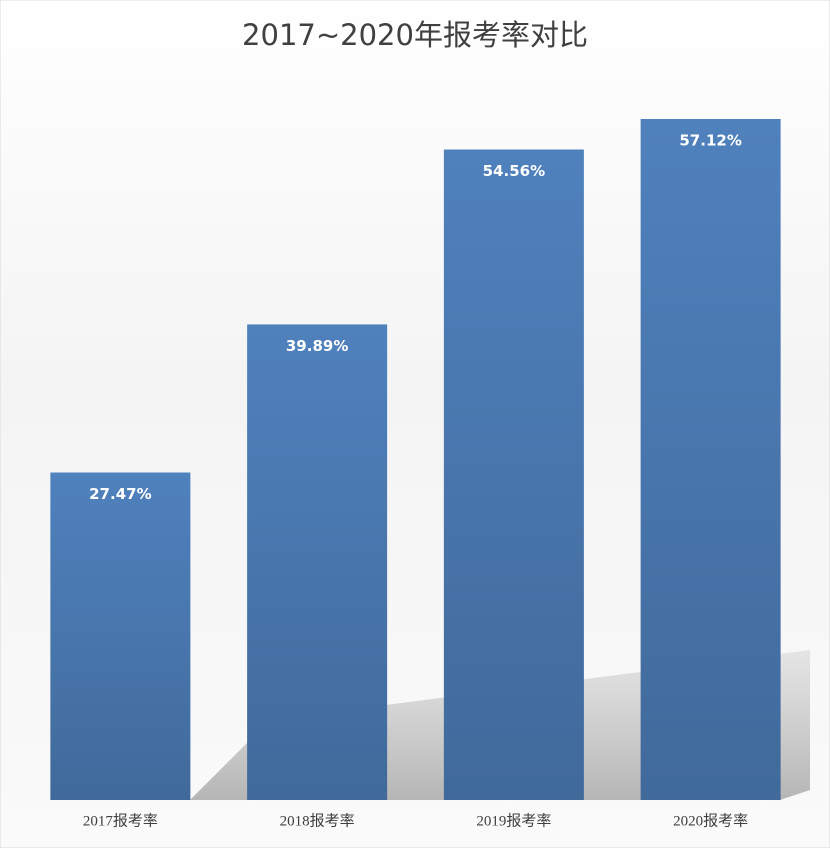 This screenshot has width=830, height=848. Describe the element at coordinates (514, 171) in the screenshot. I see `value-label: 54.56%` at that location.